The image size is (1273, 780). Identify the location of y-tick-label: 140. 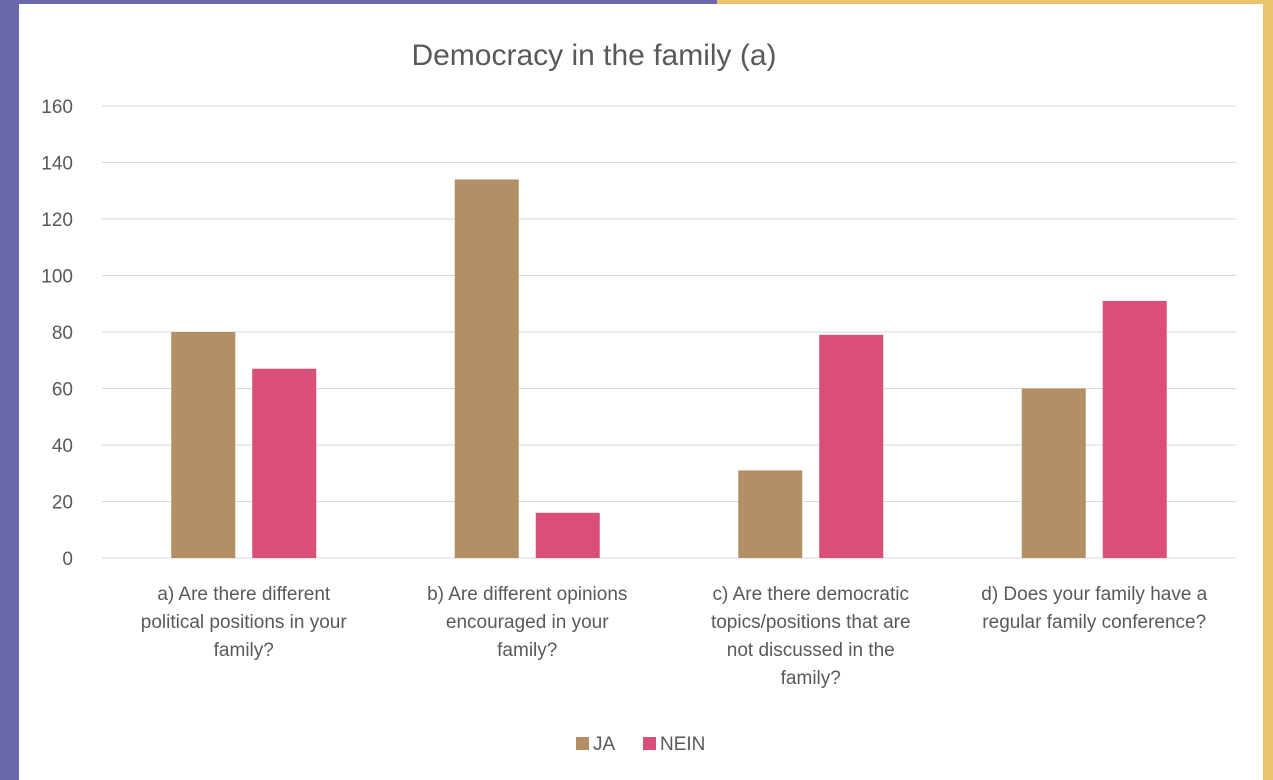
(57, 164).